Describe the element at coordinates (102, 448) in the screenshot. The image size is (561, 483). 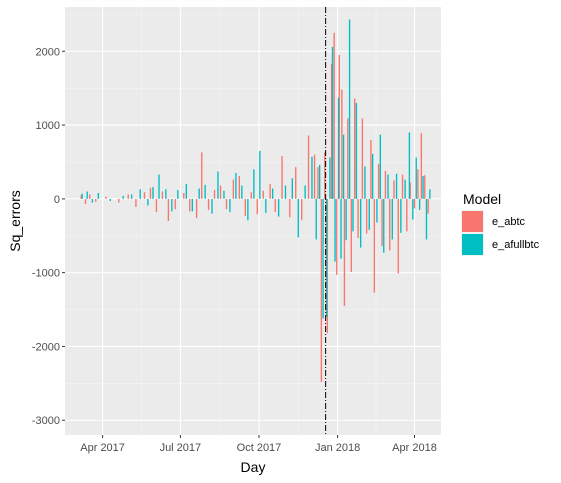
I see `tick-label-x: Apr 2017` at that location.